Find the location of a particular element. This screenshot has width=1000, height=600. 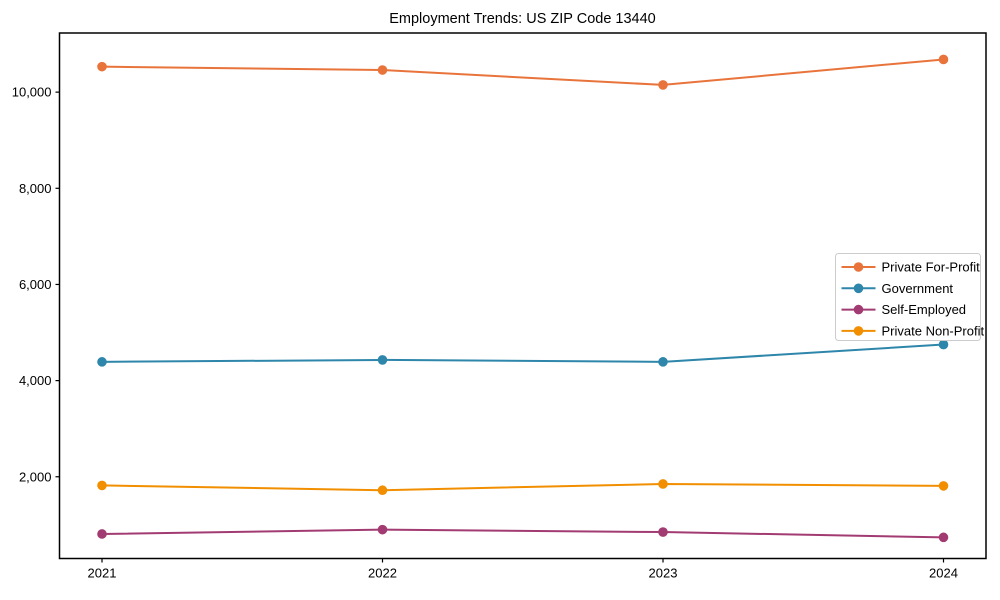

legend-box is located at coordinates (908, 297).